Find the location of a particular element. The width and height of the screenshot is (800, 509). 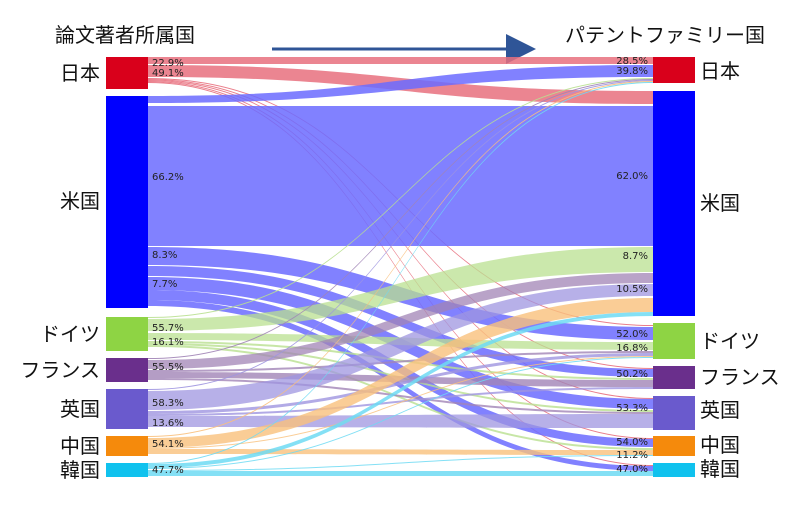

flow-band-kr-to-kr is located at coordinates (400, 473).